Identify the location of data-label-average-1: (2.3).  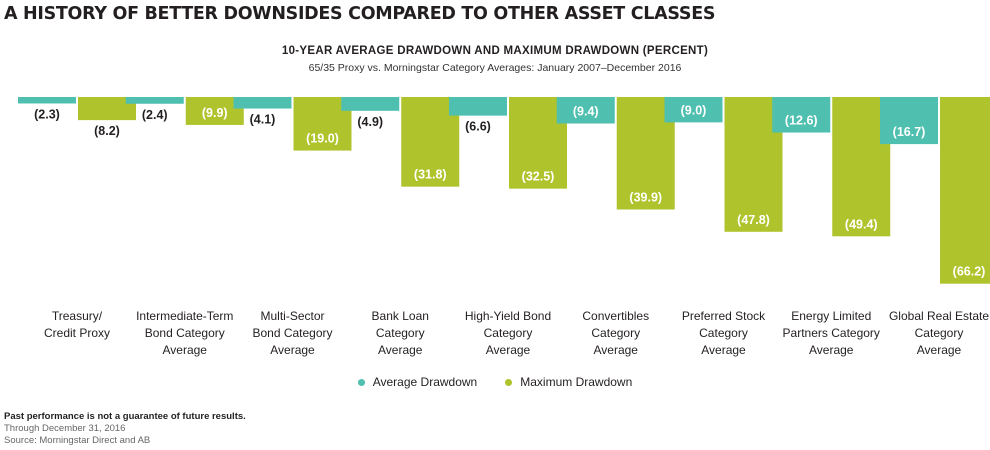
(47, 114).